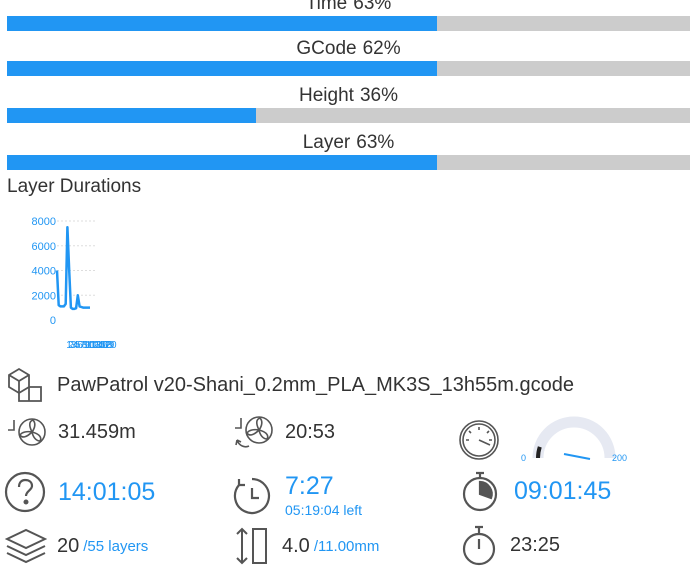 The height and width of the screenshot is (574, 690). I want to click on stopwatch-icon, so click(480, 491).